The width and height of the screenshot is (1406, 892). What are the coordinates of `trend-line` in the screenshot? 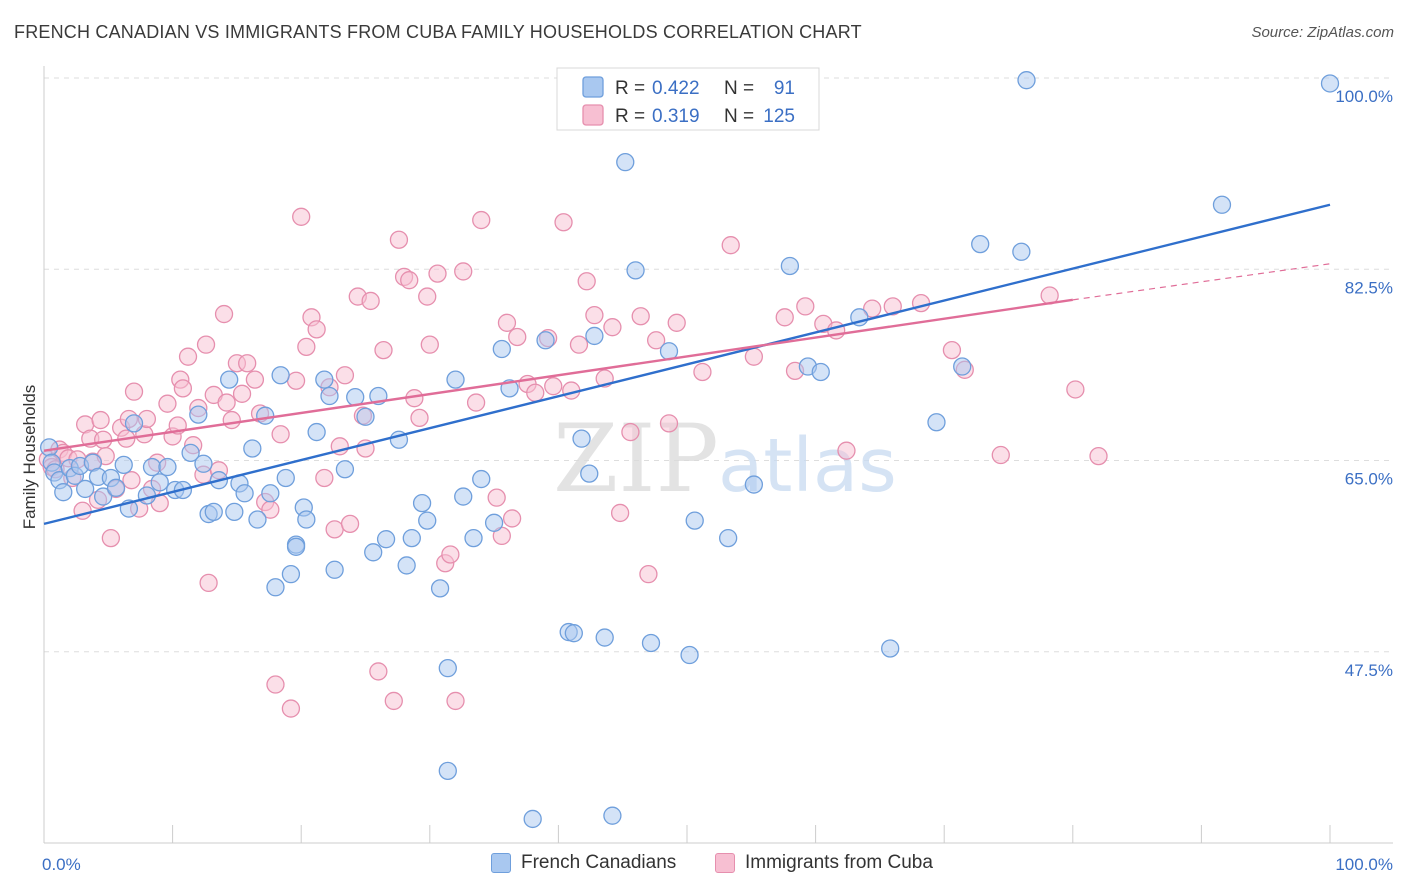 It's located at (558, 375).